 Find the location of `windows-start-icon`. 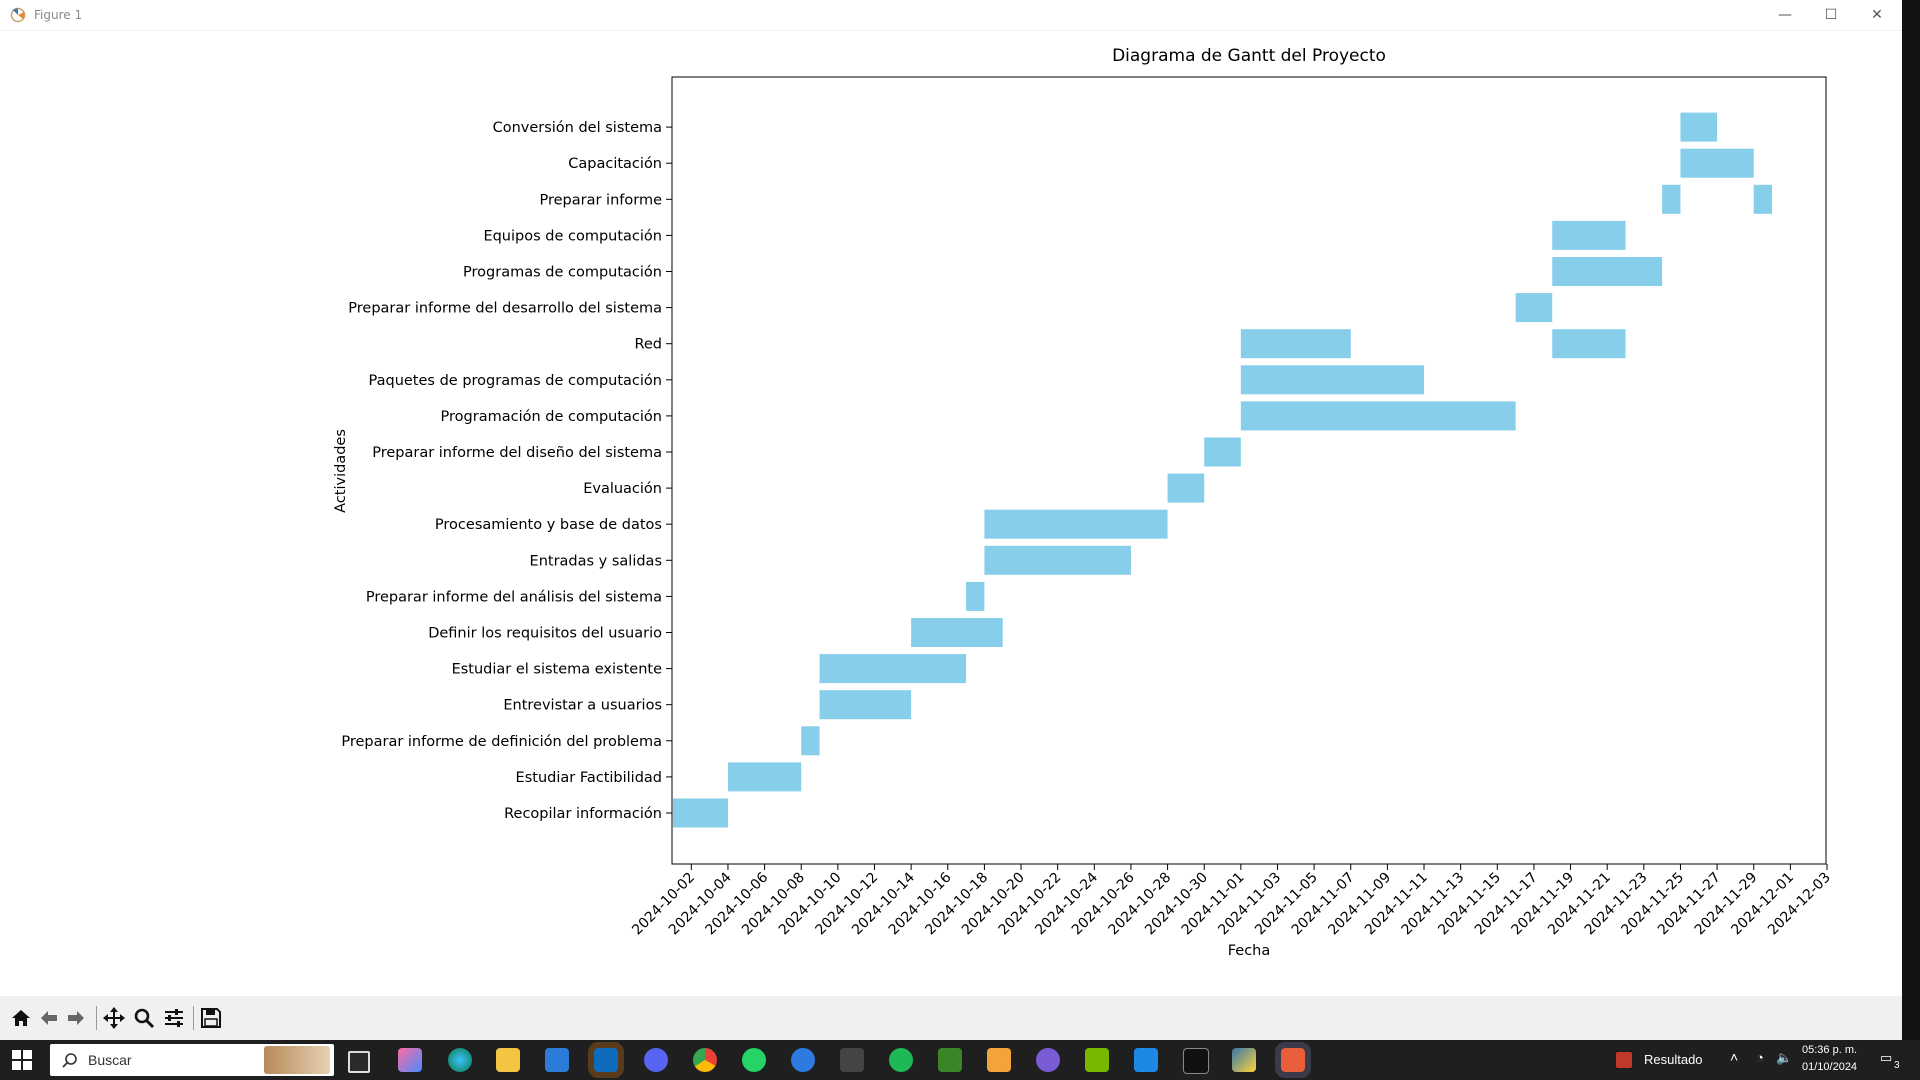

windows-start-icon is located at coordinates (22, 1060).